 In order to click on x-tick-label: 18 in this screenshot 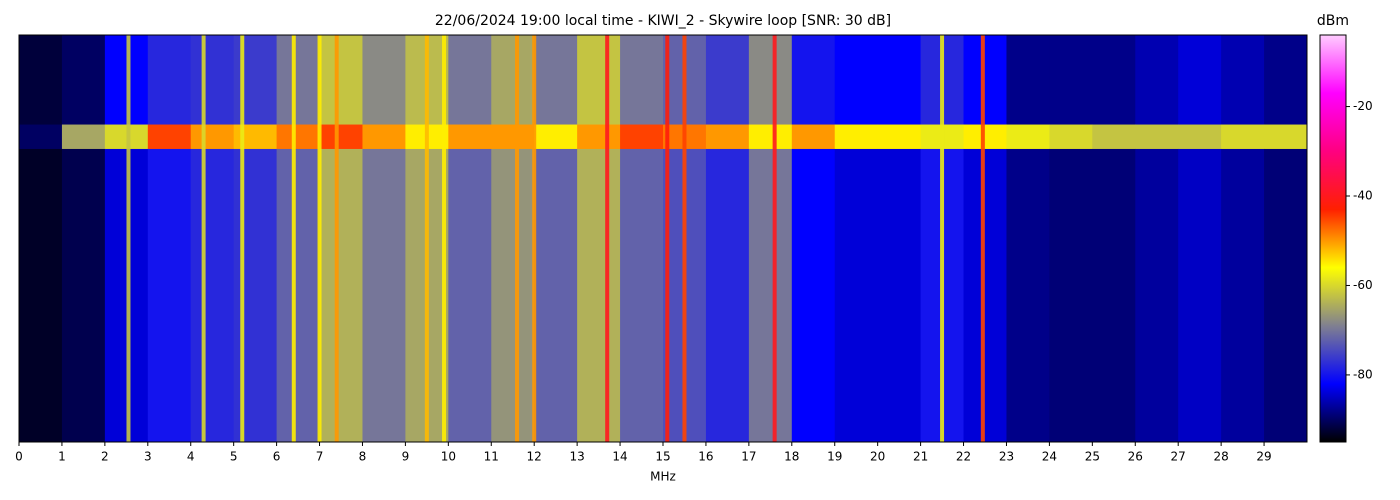, I will do `click(791, 457)`.